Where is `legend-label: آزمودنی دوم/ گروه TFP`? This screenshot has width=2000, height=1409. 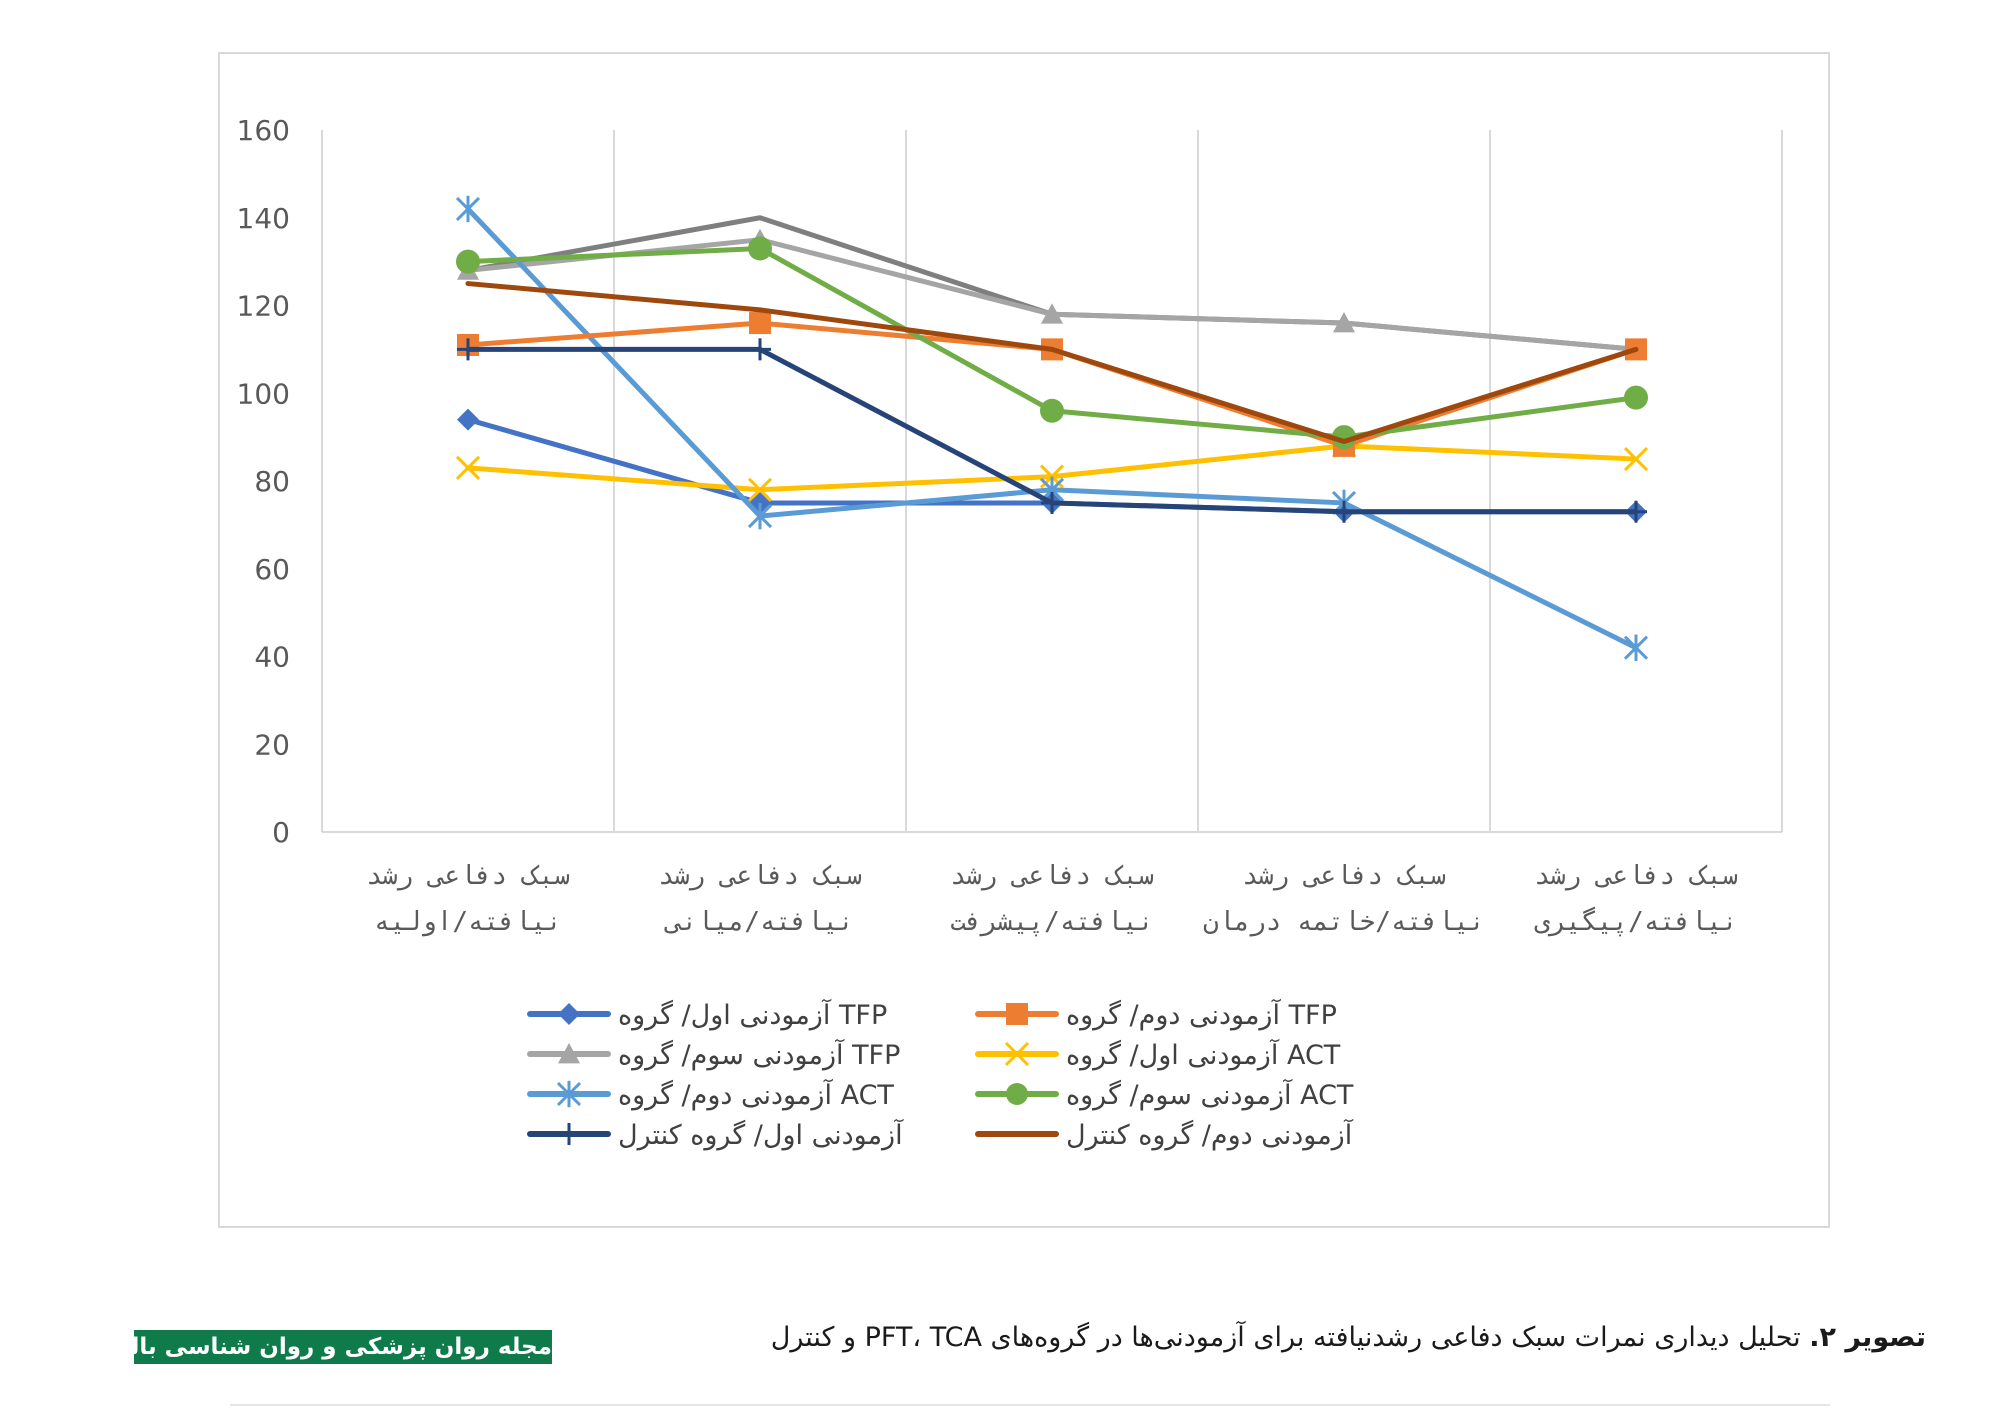
legend-label: آزمودنی دوم/ گروه TFP is located at coordinates (1201, 1015).